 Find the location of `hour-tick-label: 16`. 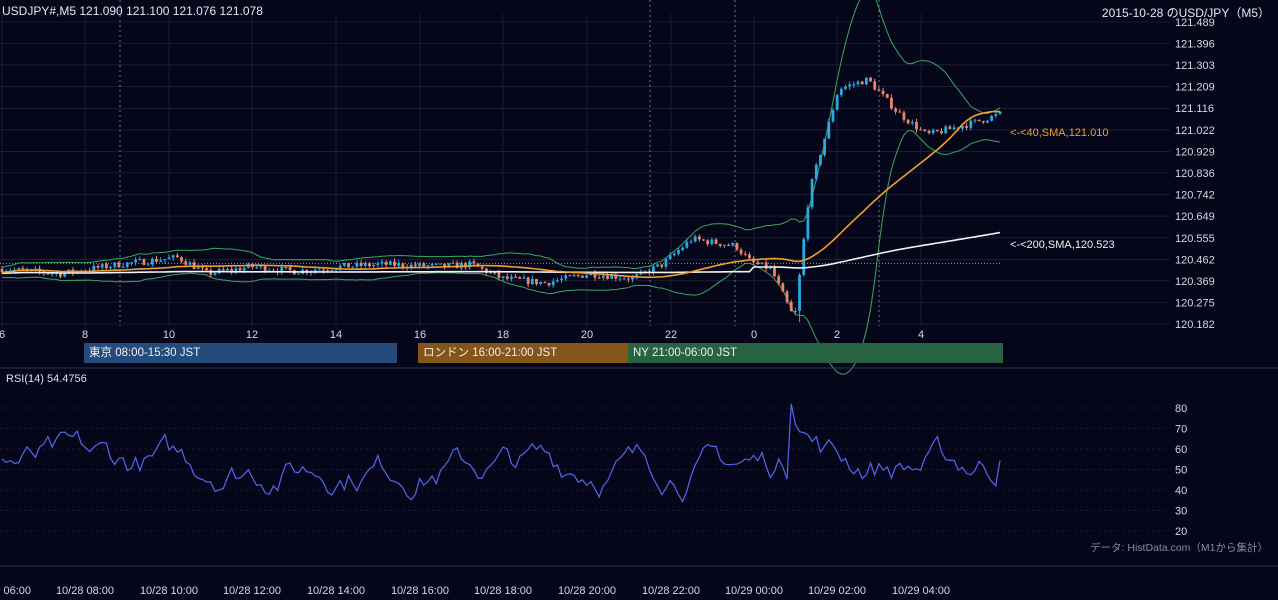

hour-tick-label: 16 is located at coordinates (420, 335).